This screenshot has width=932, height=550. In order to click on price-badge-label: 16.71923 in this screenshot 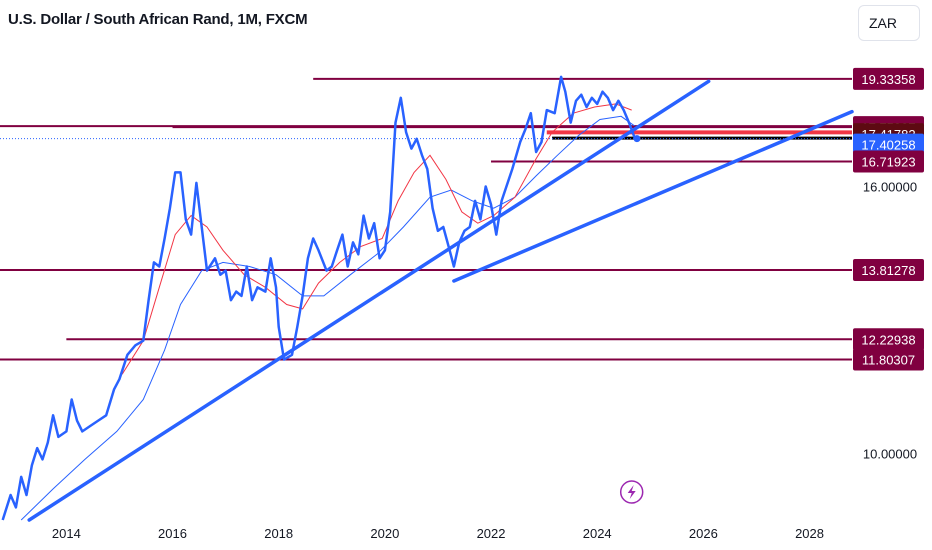, I will do `click(888, 161)`.